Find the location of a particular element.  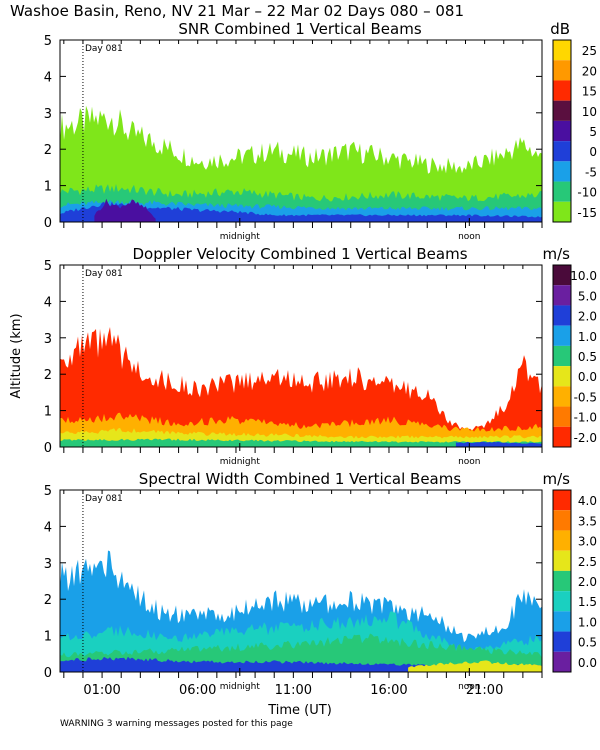

doppler-colorbar-frame is located at coordinates (562, 356).